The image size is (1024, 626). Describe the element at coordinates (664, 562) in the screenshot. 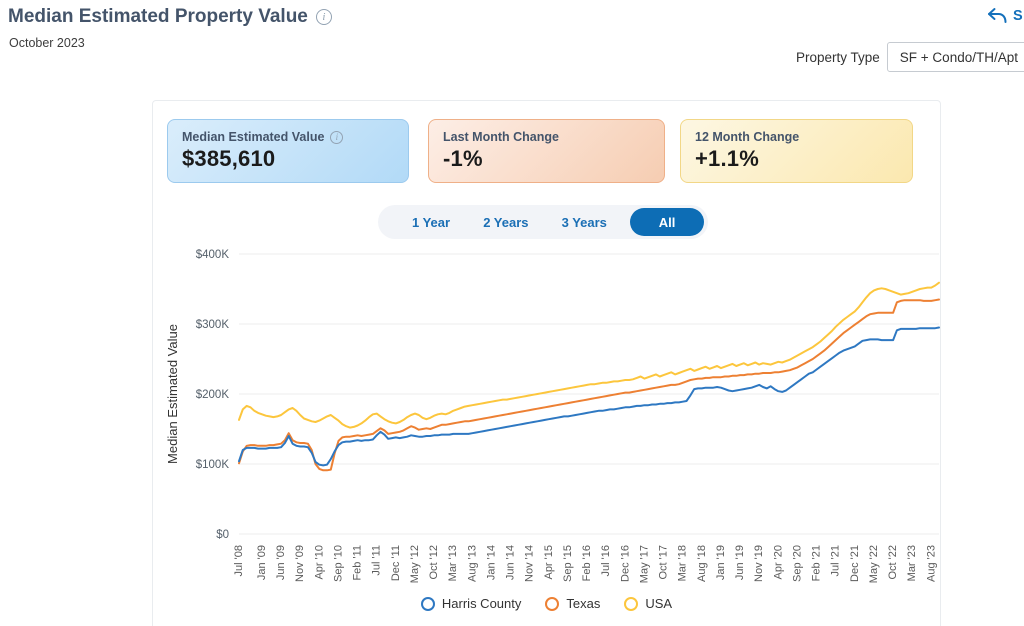

I see `x-tick-label: Oct '17` at that location.